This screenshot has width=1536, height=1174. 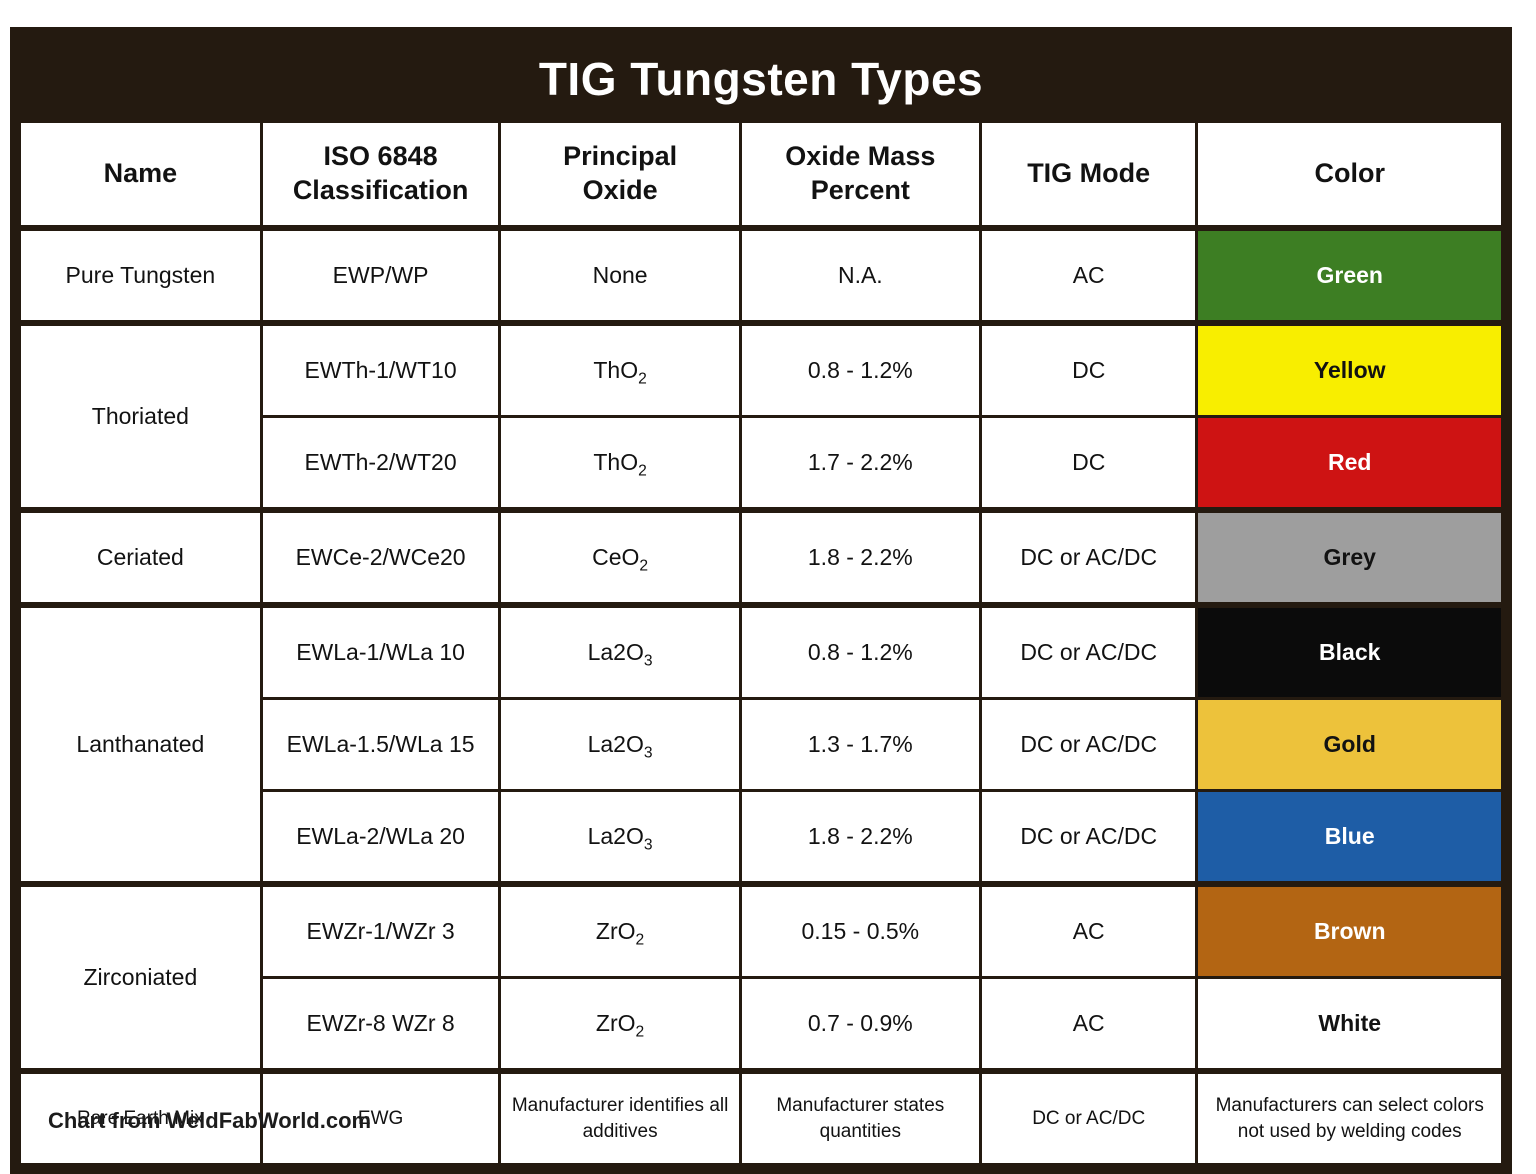 What do you see at coordinates (620, 1117) in the screenshot?
I see `principal-oxide-cell: Manufacturer identifies all additives` at bounding box center [620, 1117].